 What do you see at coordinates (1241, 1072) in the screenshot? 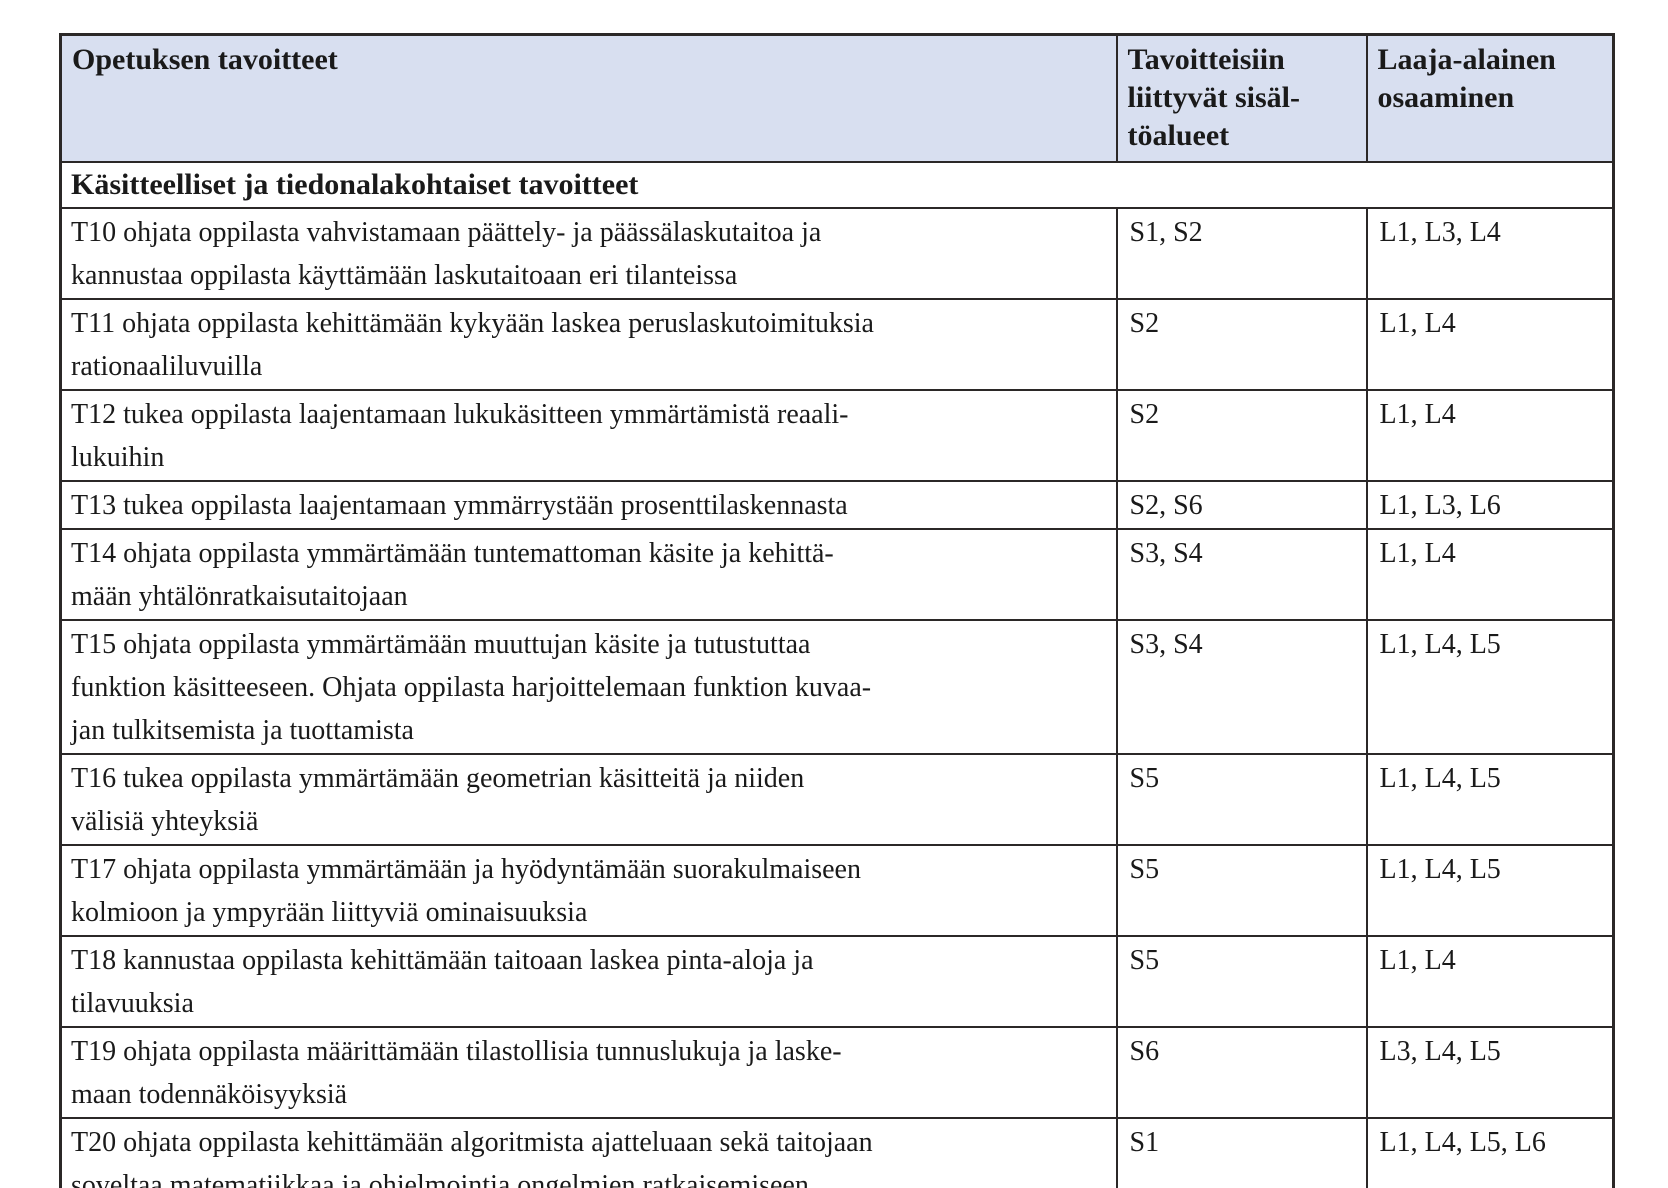
I see `content-areas-value: S6` at bounding box center [1241, 1072].